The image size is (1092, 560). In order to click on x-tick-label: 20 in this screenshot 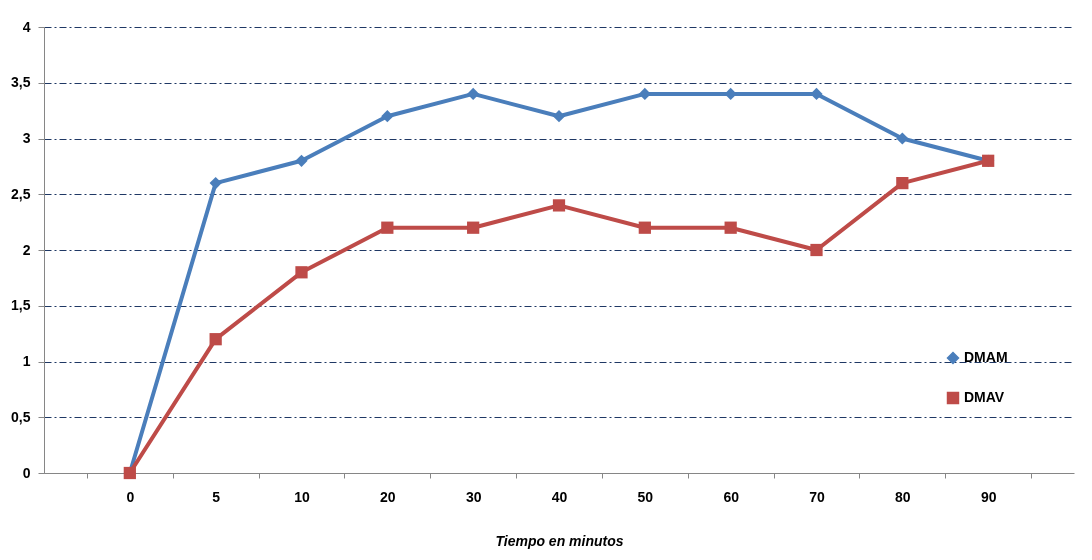, I will do `click(388, 496)`.